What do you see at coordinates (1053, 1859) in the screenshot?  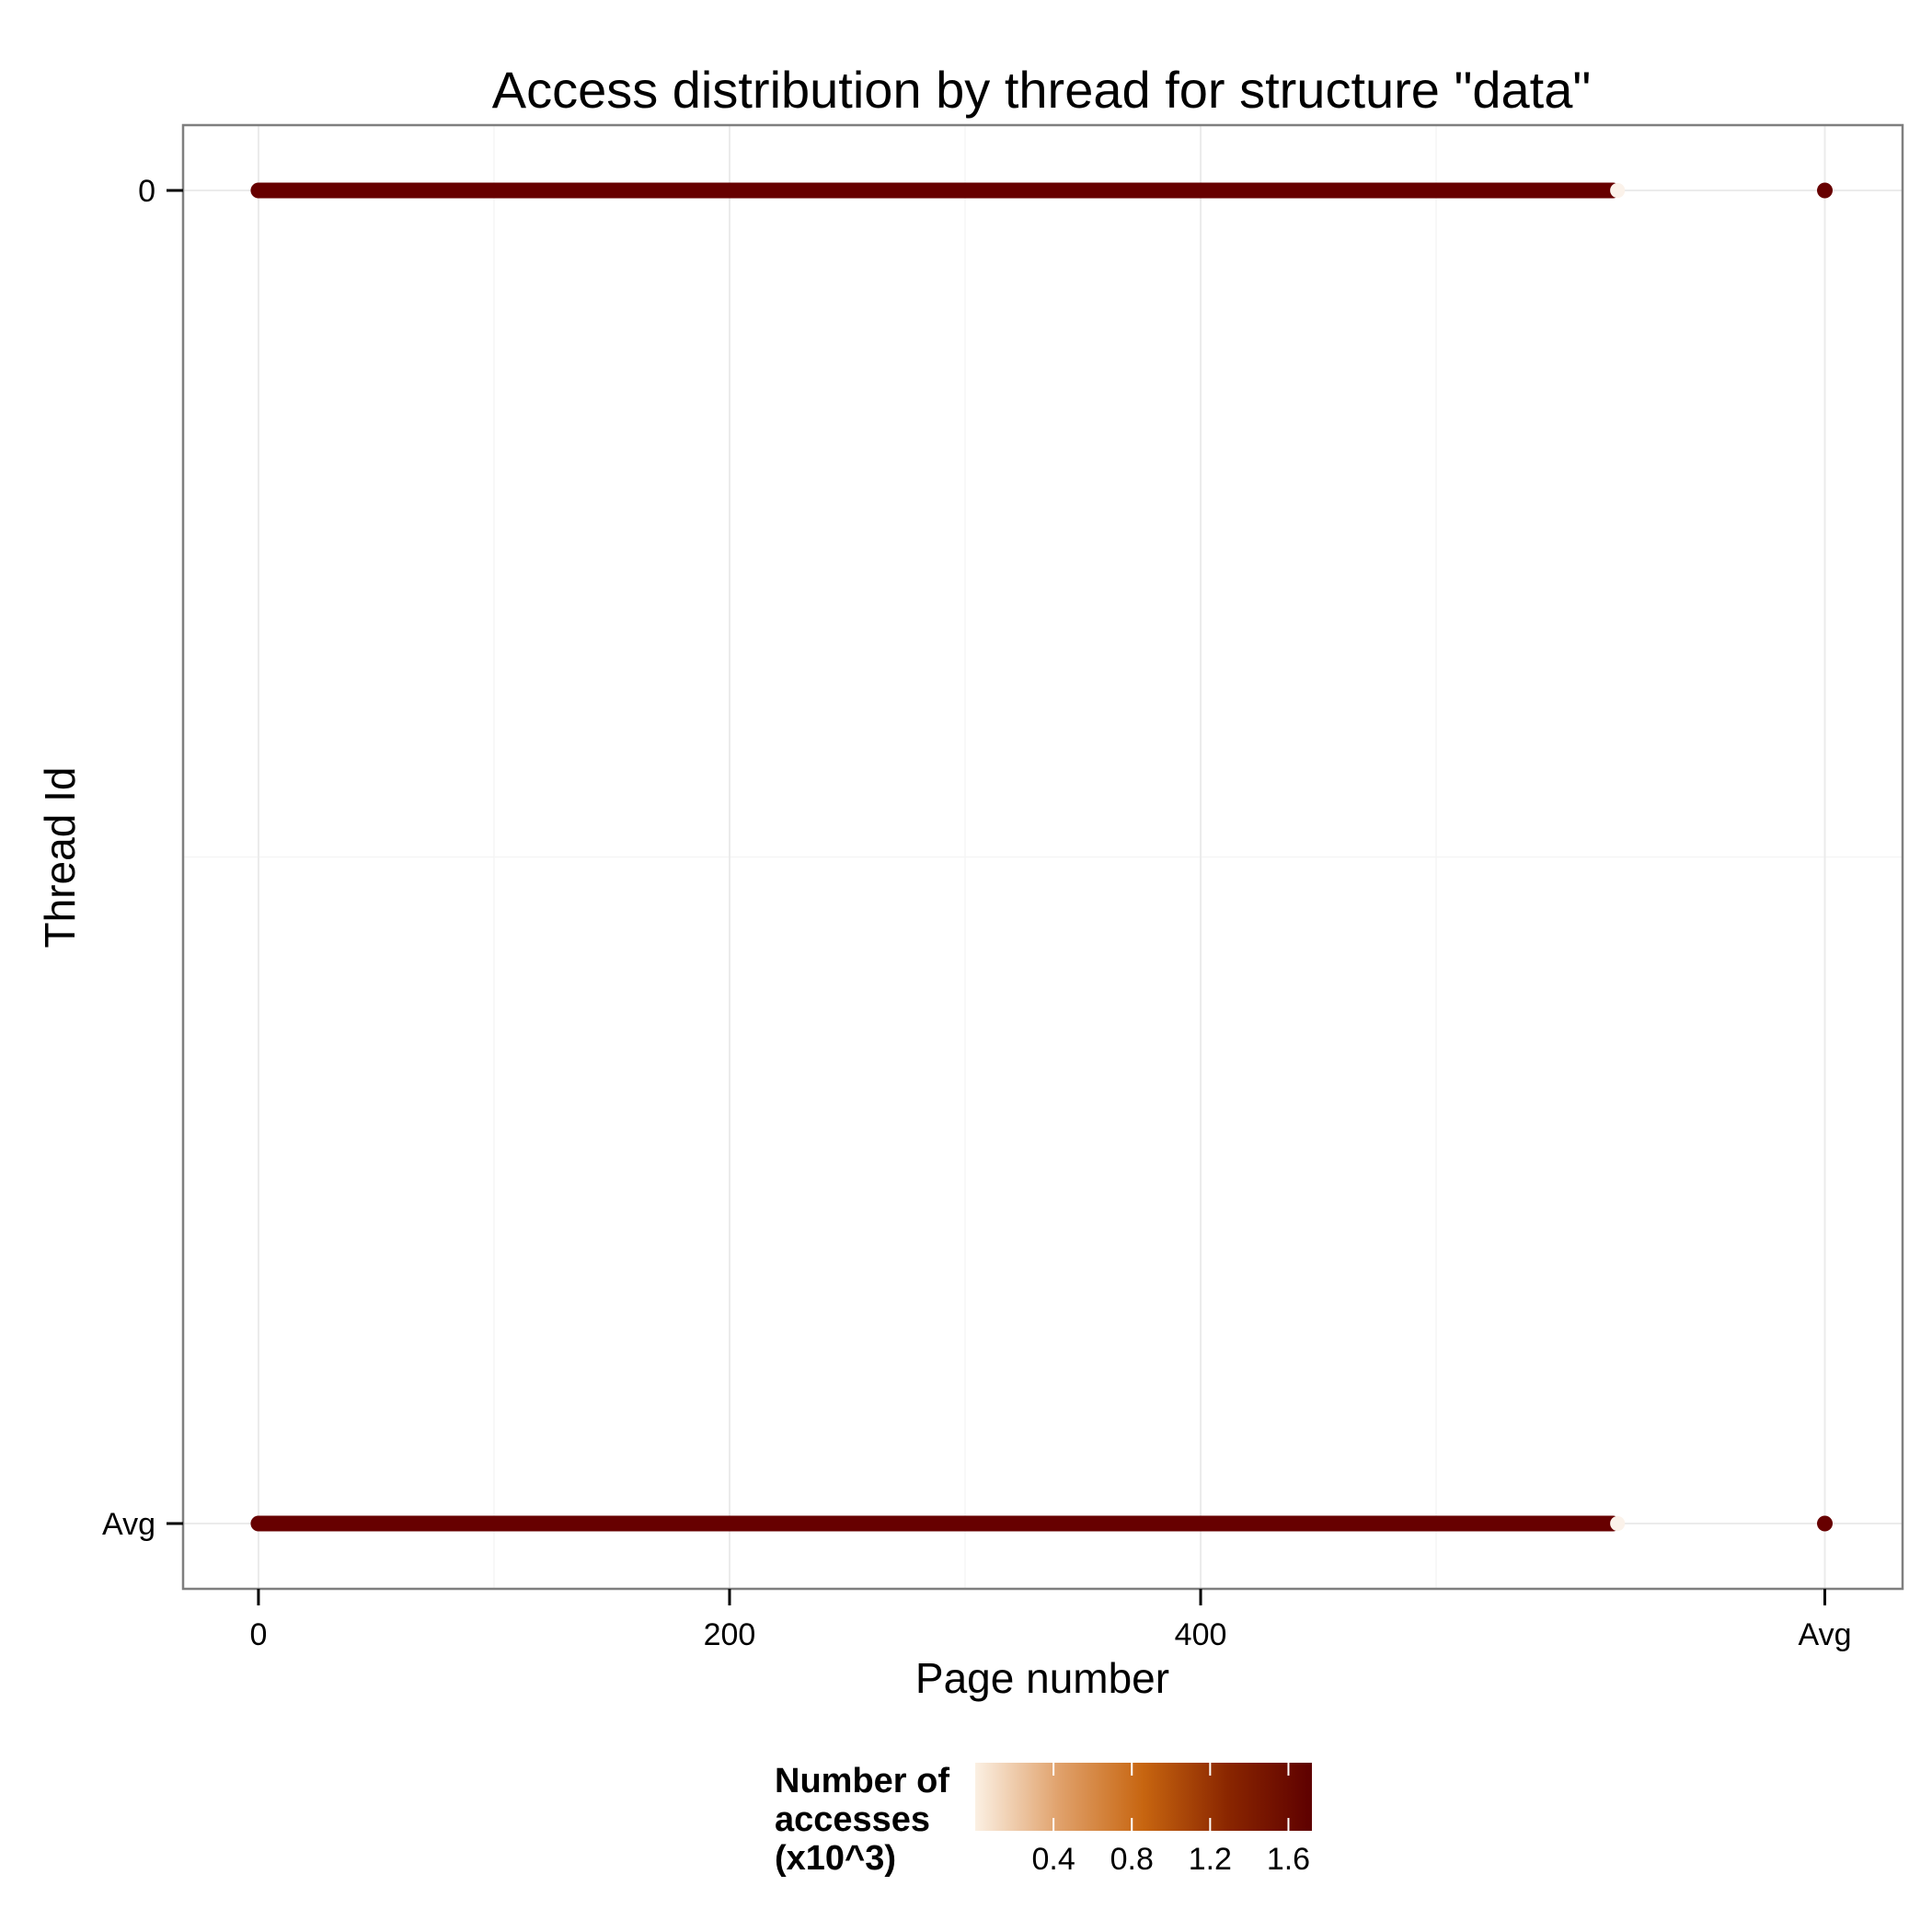 I see `legend-tick-label: 0.4` at bounding box center [1053, 1859].